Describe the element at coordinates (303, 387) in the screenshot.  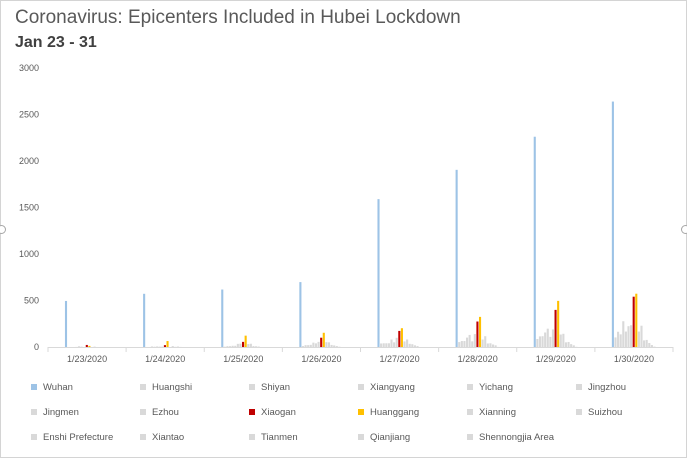
I see `legend-item: Shiyan` at that location.